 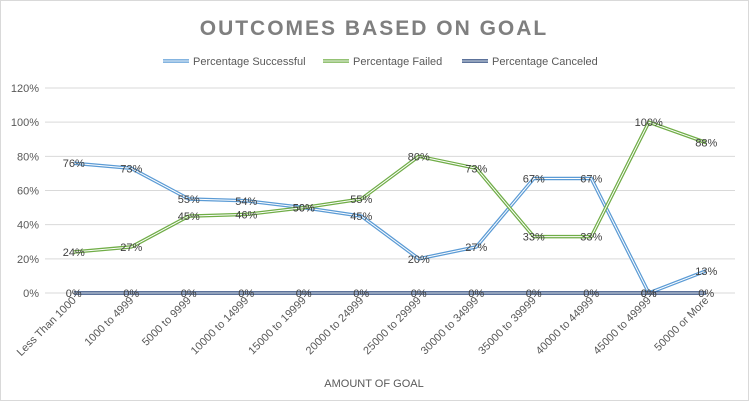 I want to click on legend-item: Percentage Canceled, so click(x=530, y=62).